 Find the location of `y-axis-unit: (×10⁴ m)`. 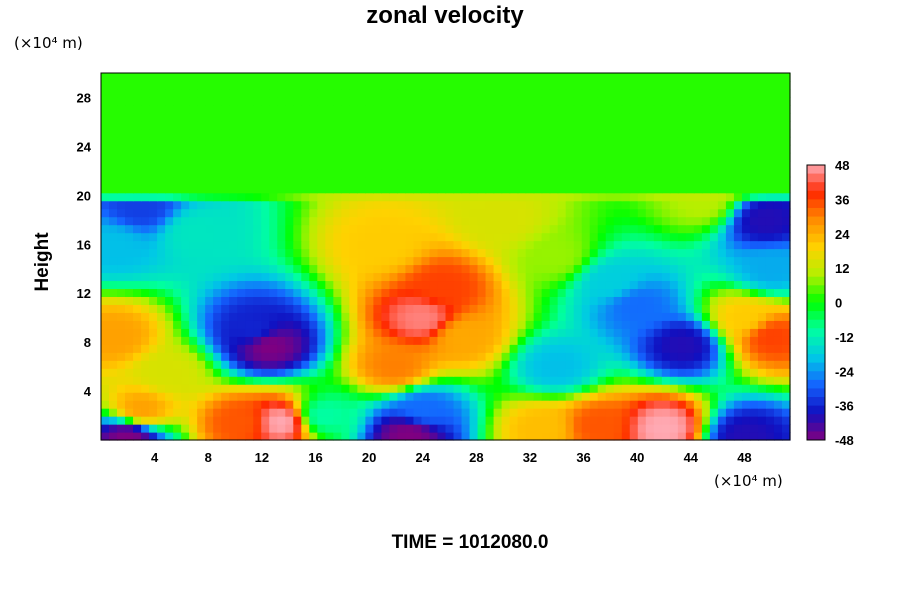

y-axis-unit: (×10⁴ m) is located at coordinates (48, 43).